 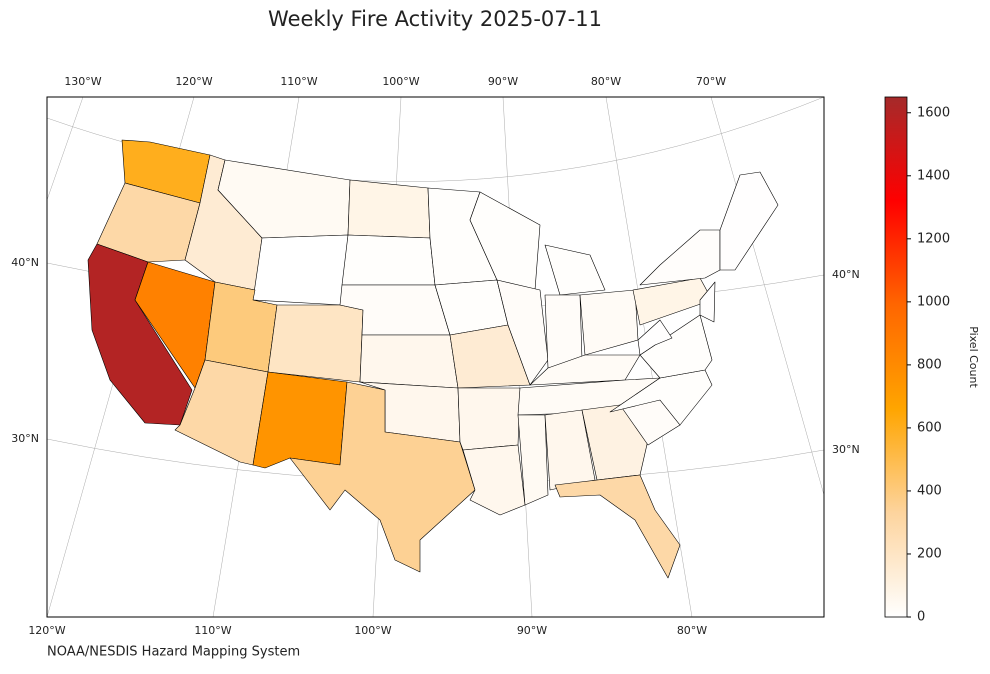 What do you see at coordinates (896, 357) in the screenshot?
I see `colorbar` at bounding box center [896, 357].